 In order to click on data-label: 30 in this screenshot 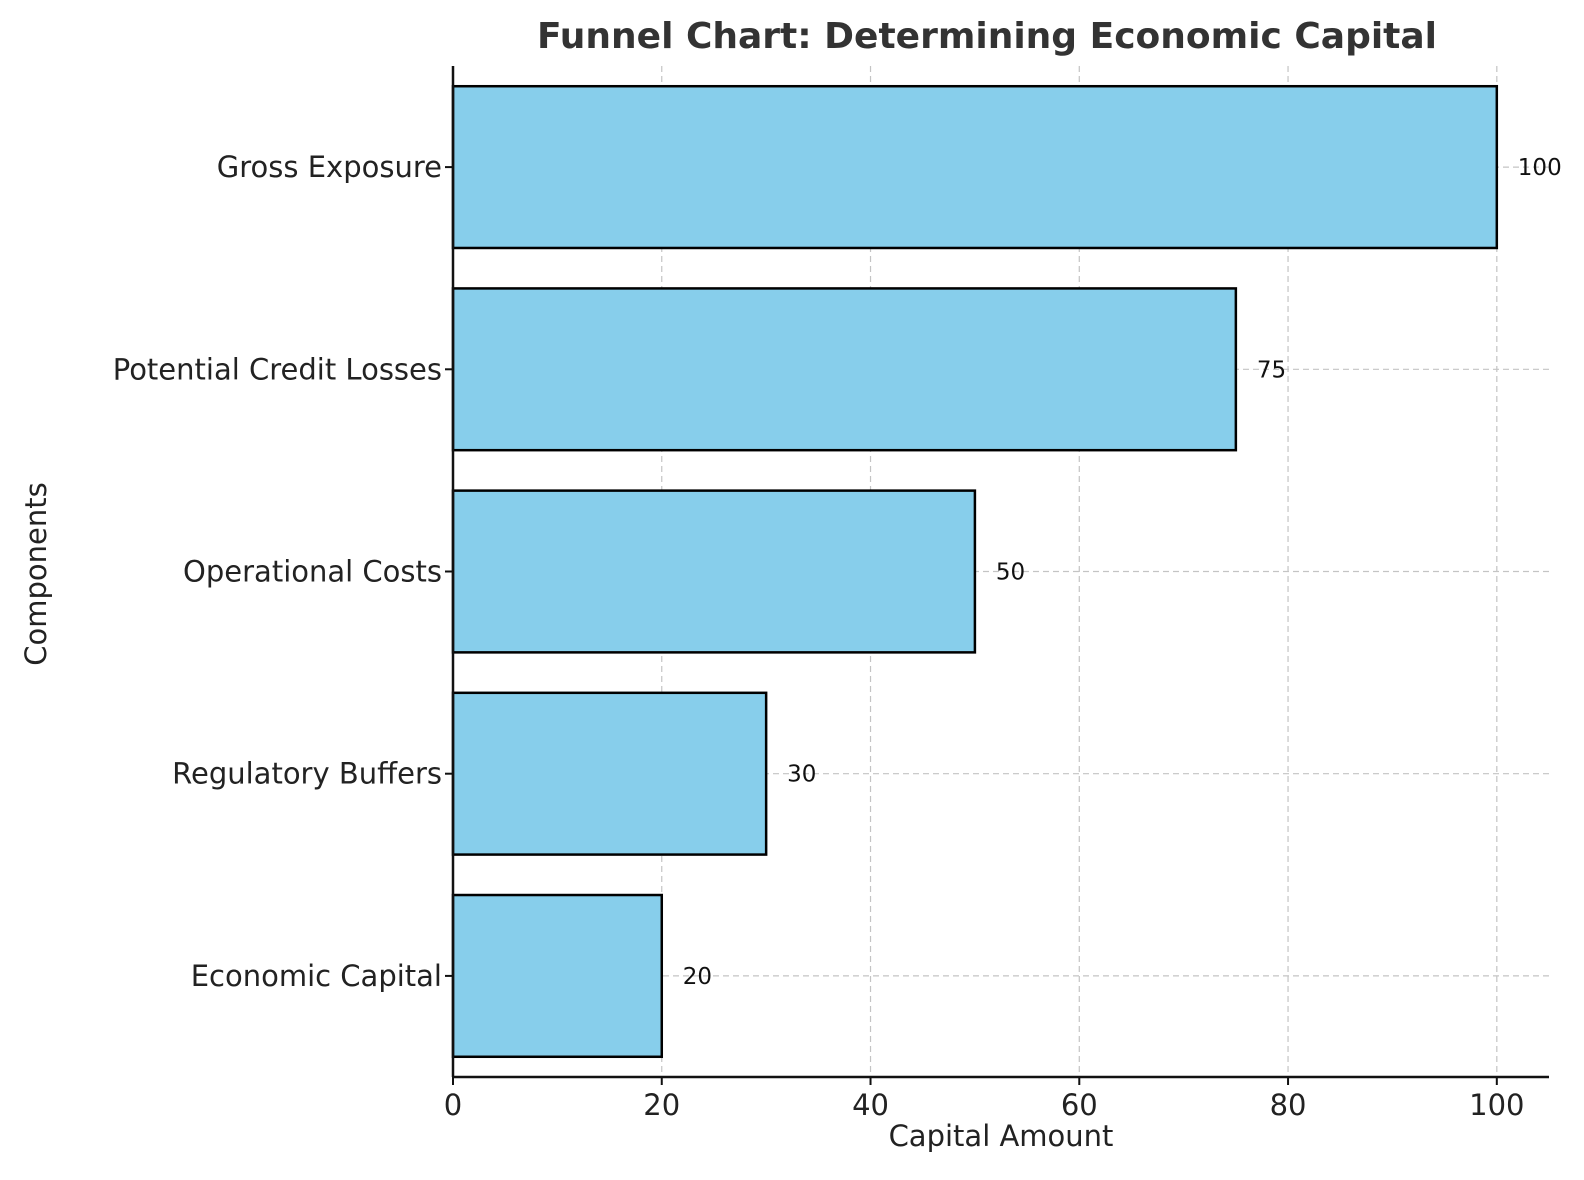, I will do `click(801, 775)`.